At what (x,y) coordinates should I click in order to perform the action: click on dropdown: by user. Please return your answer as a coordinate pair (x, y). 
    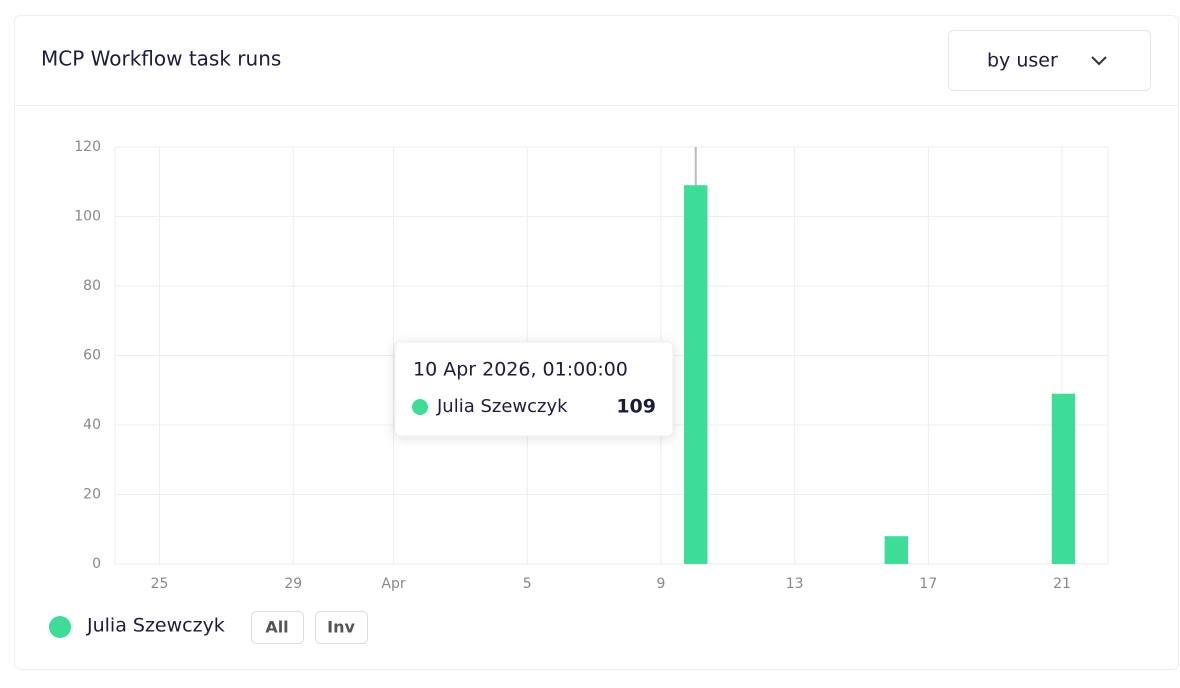
    Looking at the image, I should click on (1049, 60).